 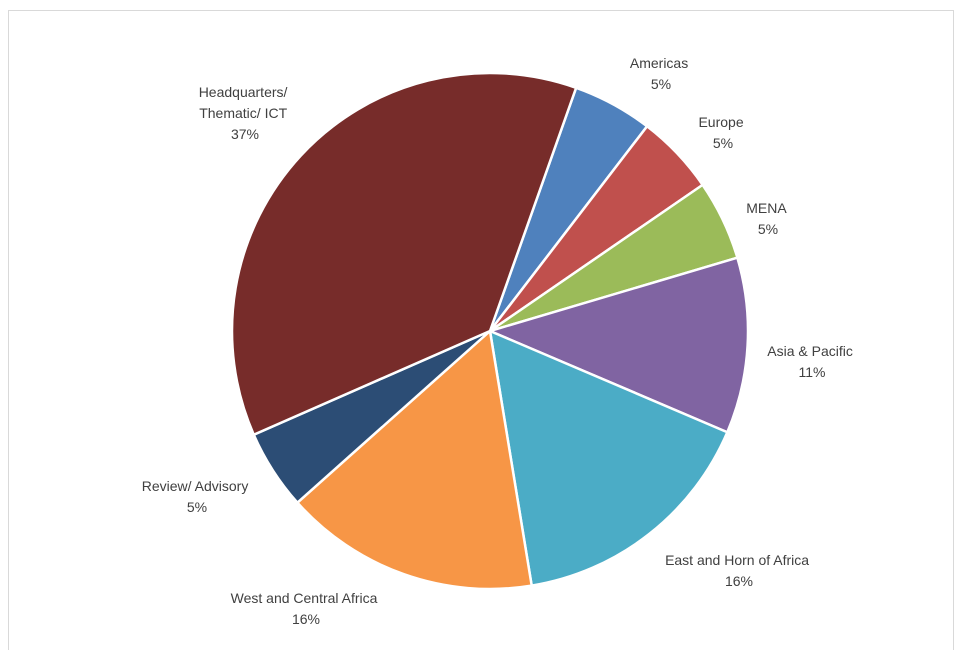 I want to click on label-east-horn-africa: East and Horn of Africa 16%, so click(x=739, y=570).